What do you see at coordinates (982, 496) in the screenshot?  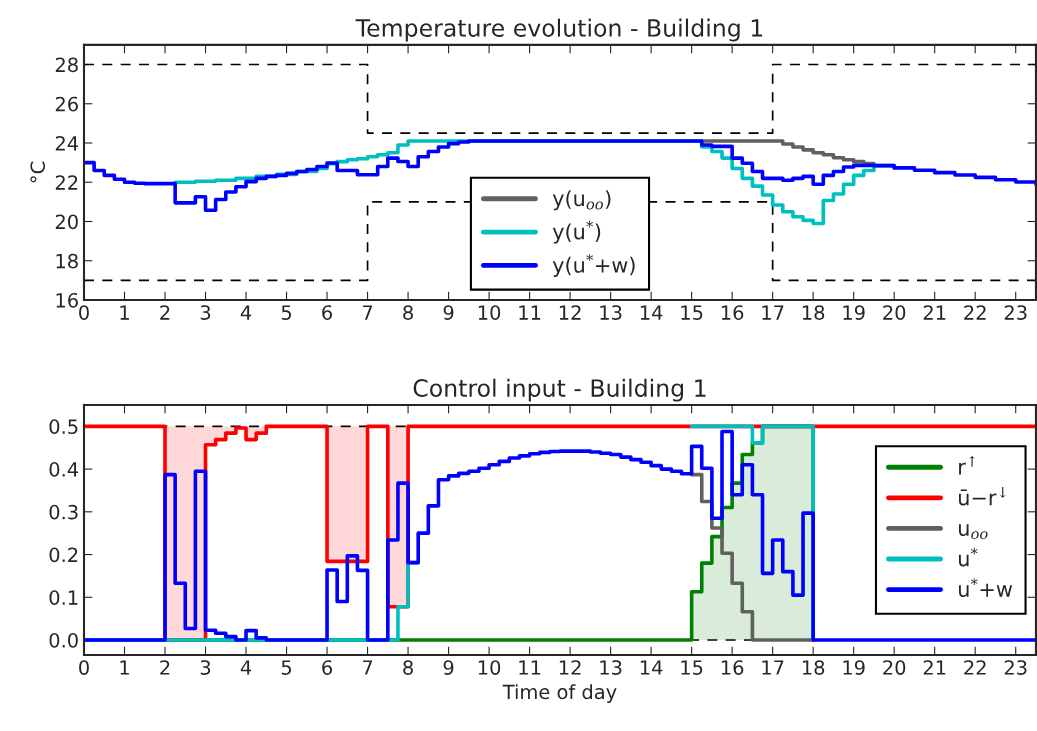 I see `legend-label: ū−r$^{↓}$` at bounding box center [982, 496].